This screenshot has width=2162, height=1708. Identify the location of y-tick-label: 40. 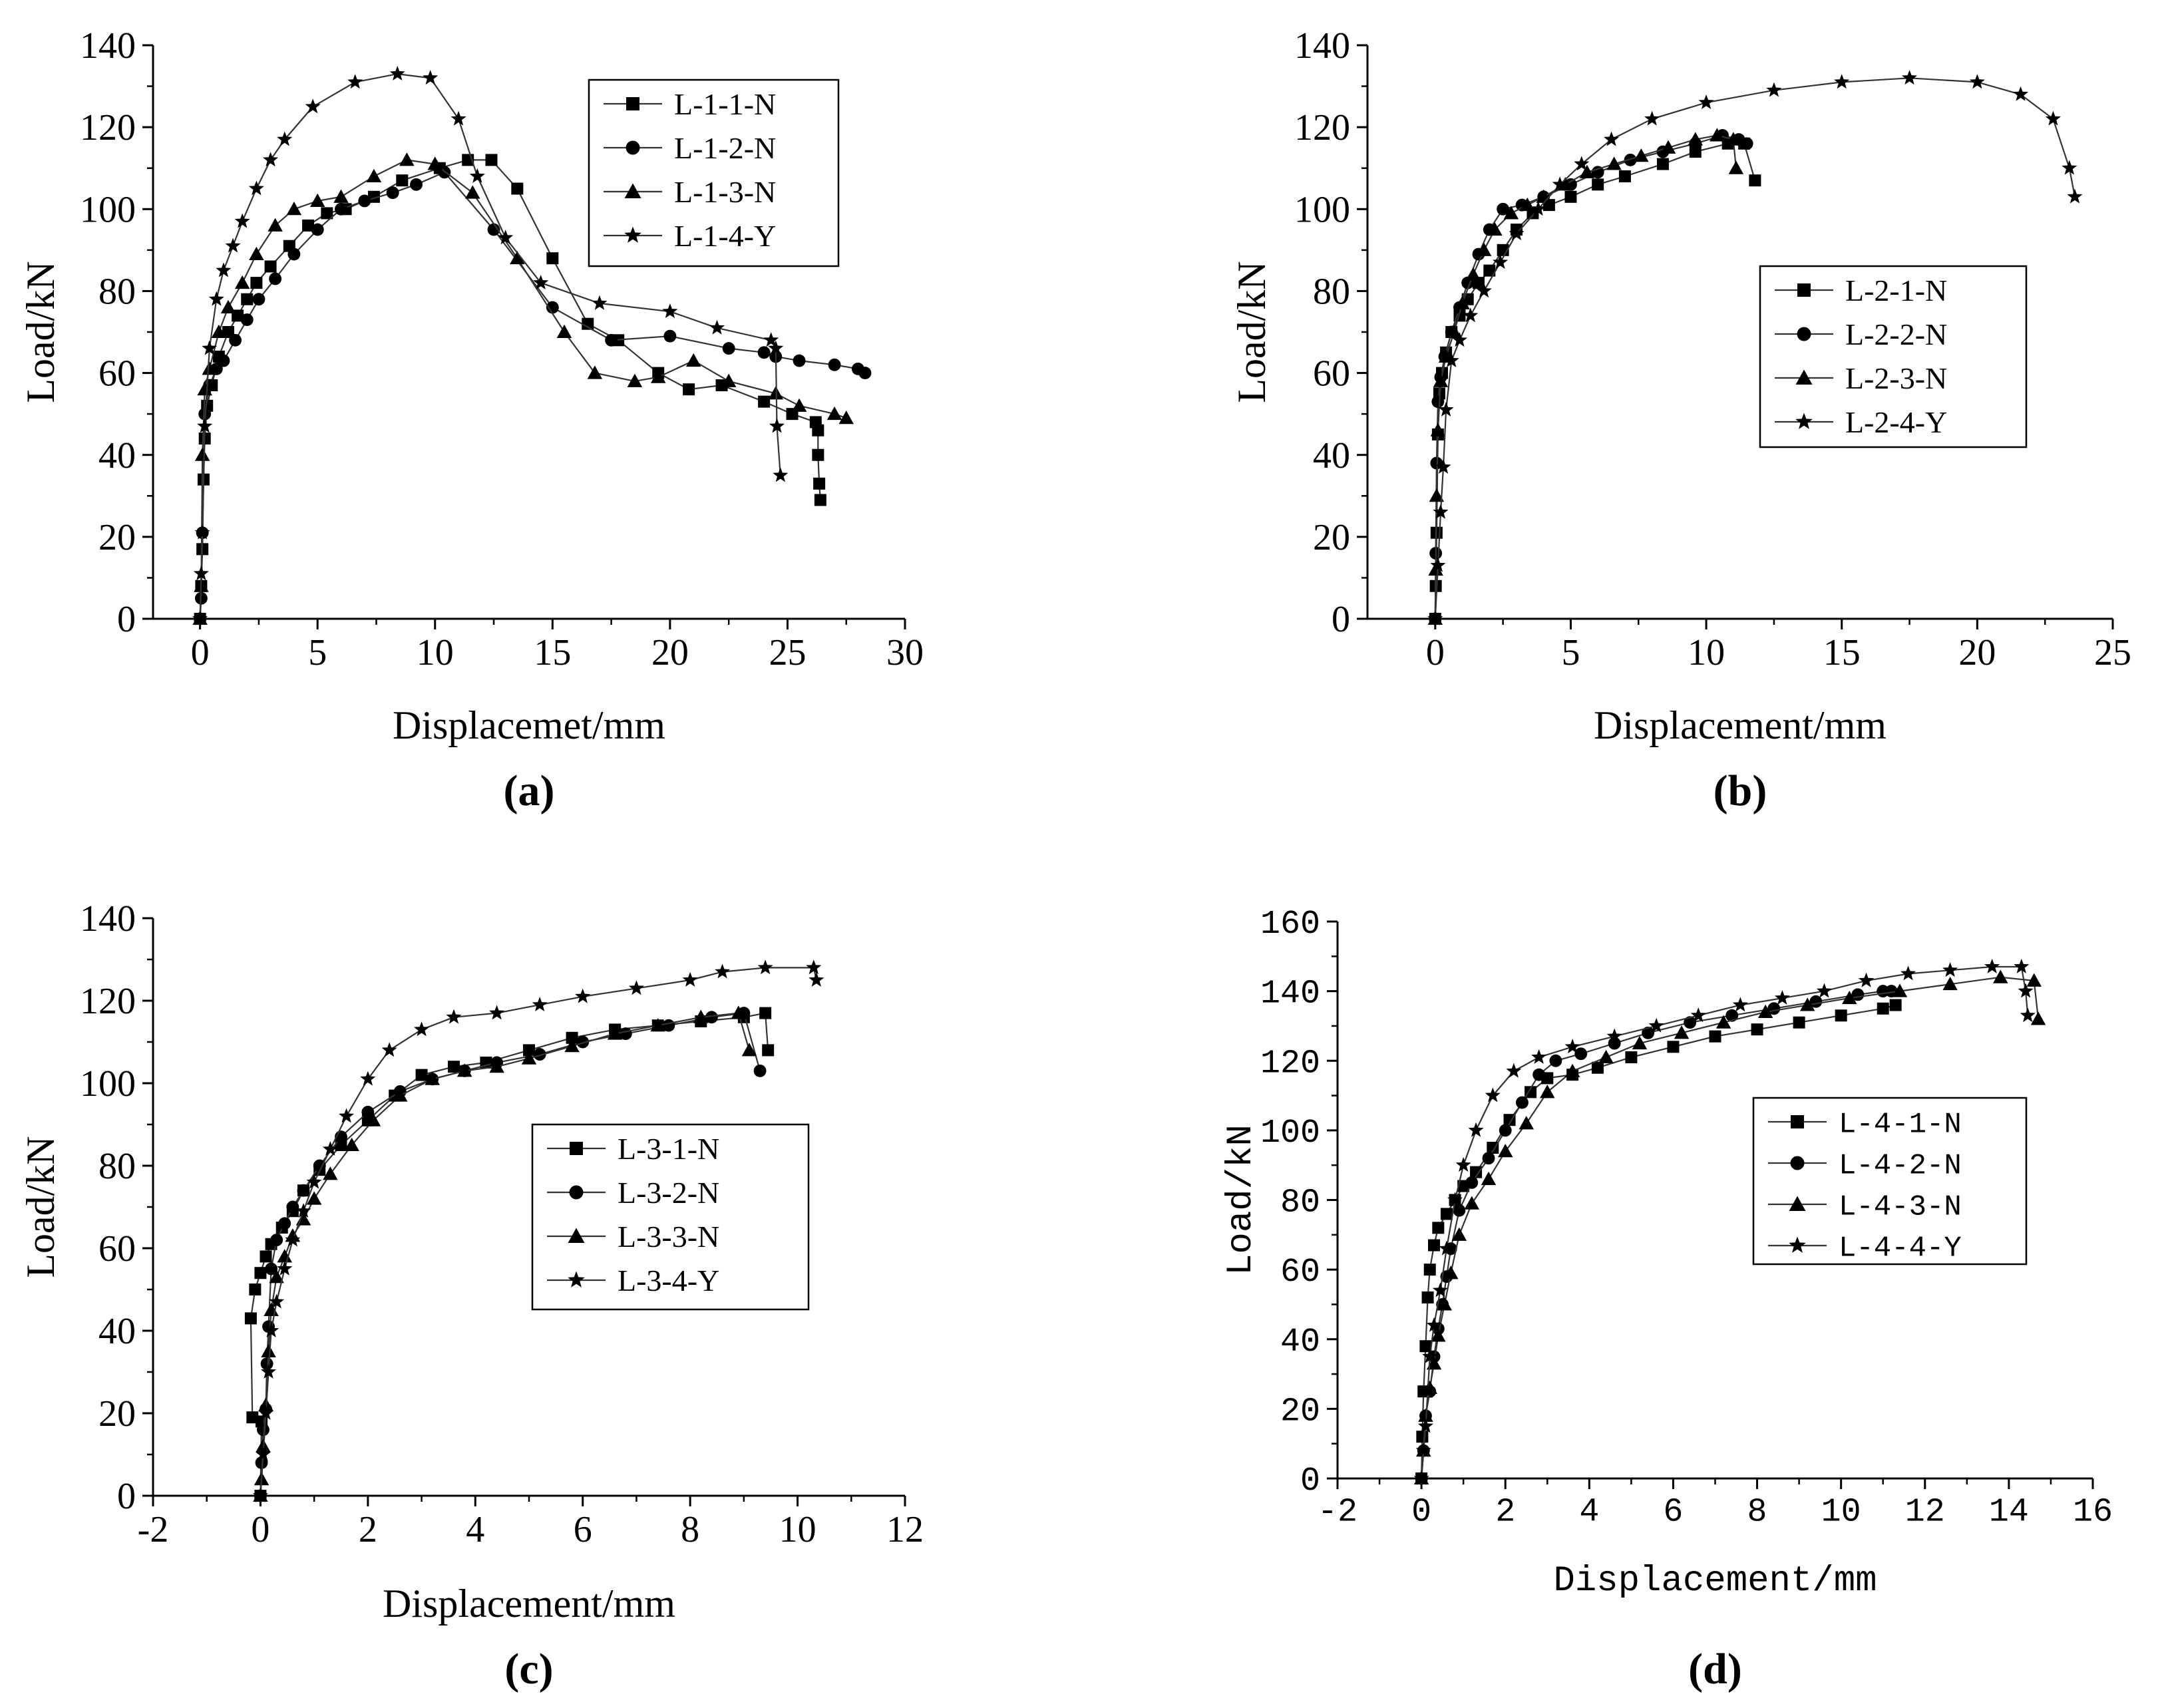
(1331, 455).